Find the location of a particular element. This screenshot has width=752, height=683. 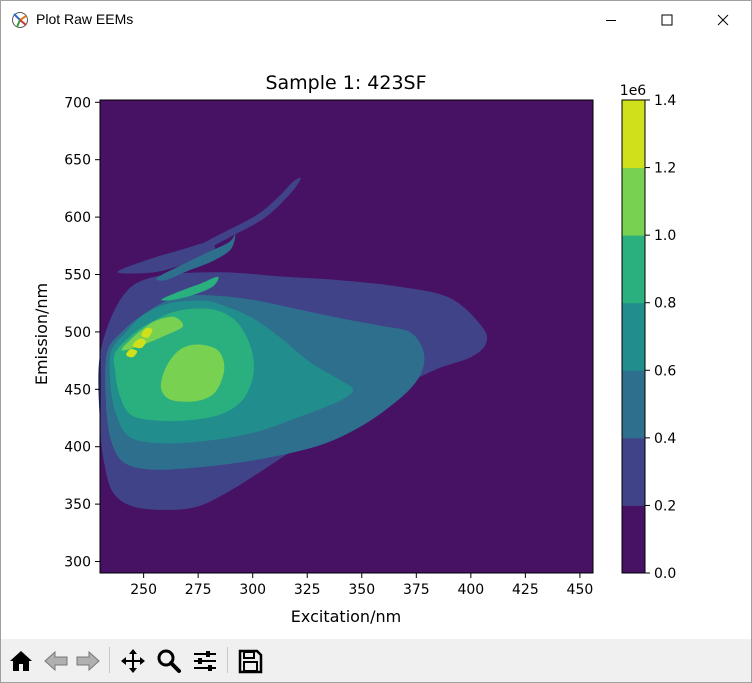

x-axis: 250 275 300 325 350 375 400 425 450 is located at coordinates (361, 585).